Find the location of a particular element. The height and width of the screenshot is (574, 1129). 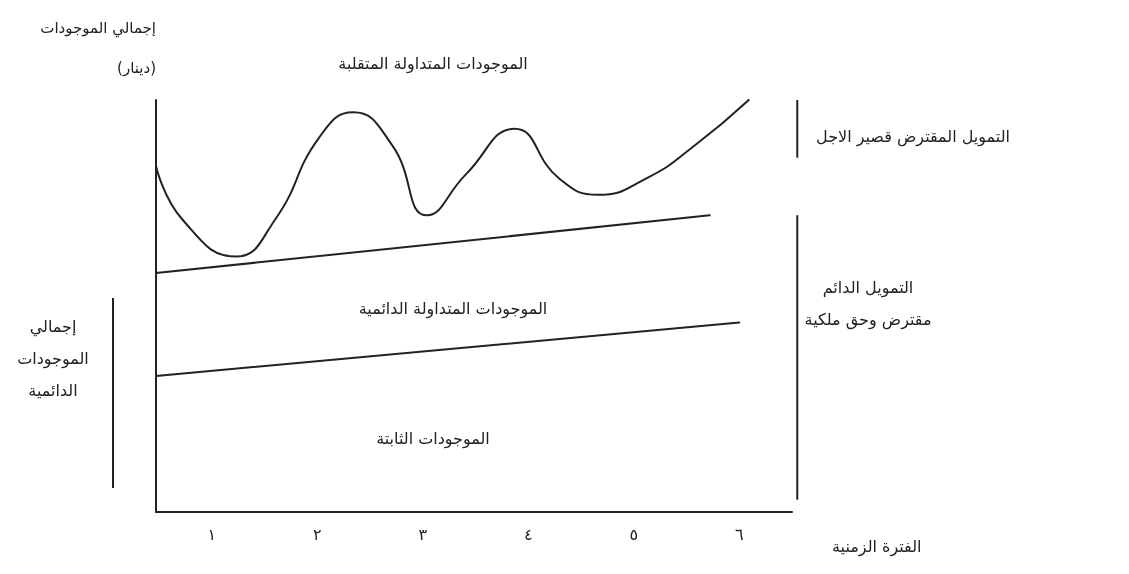

x-tick-label: ٥ is located at coordinates (634, 534).